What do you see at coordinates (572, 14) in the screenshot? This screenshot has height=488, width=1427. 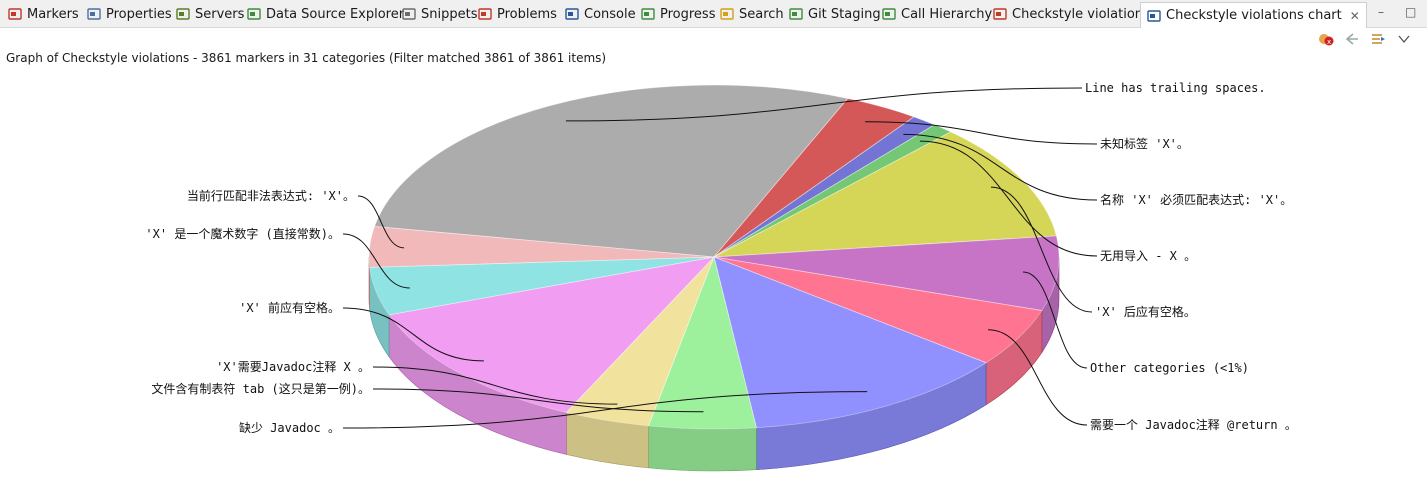 I see `console-icon` at bounding box center [572, 14].